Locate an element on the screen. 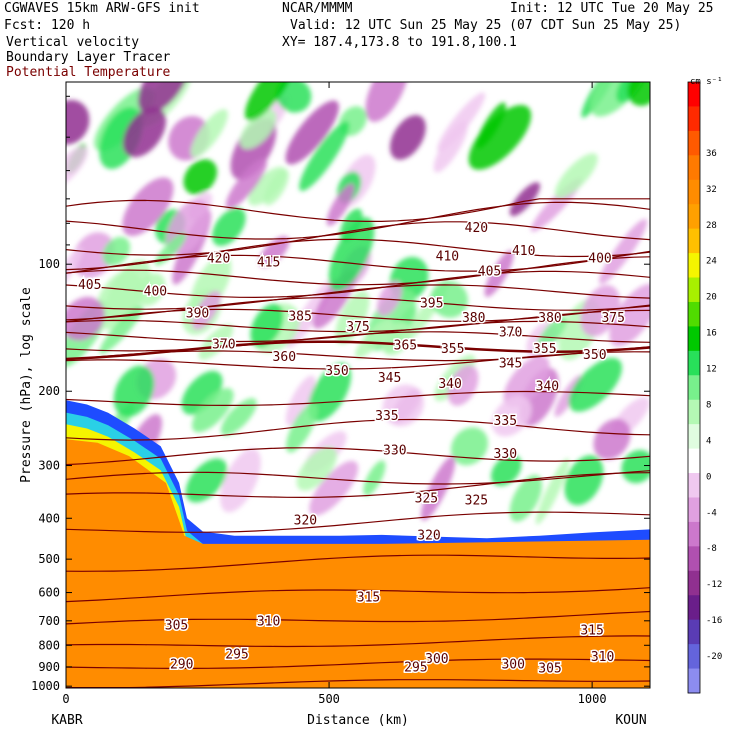 This screenshot has height=740, width=740. colorbar-tick-label: -20 is located at coordinates (714, 657).